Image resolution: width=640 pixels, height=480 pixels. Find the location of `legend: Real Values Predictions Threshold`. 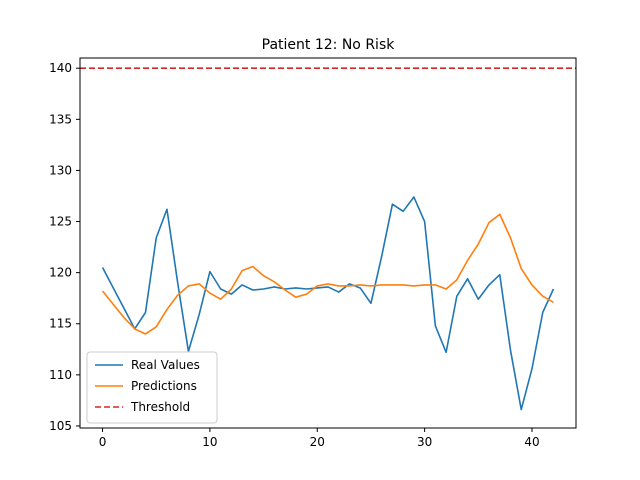

legend: Real Values Predictions Threshold is located at coordinates (152, 387).